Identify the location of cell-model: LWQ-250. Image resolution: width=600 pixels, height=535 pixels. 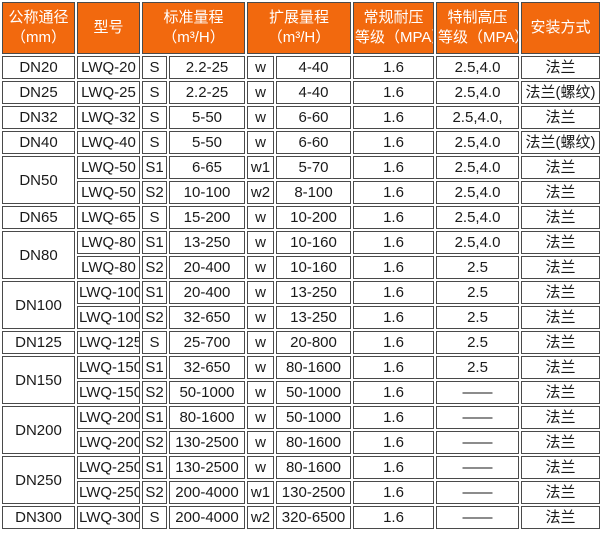
(108, 467).